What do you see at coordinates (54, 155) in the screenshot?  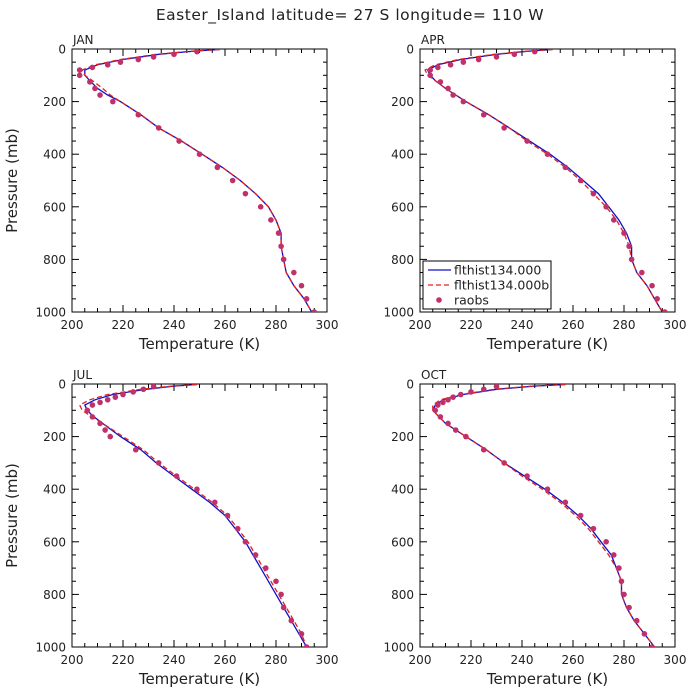 I see `y-tick-label: 400` at bounding box center [54, 155].